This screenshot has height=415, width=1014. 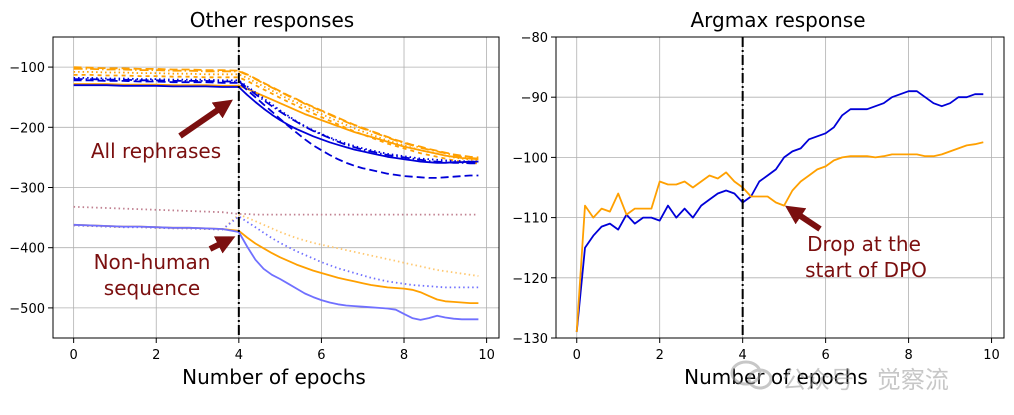 I want to click on right-x-tick-label: 2, so click(x=660, y=355).